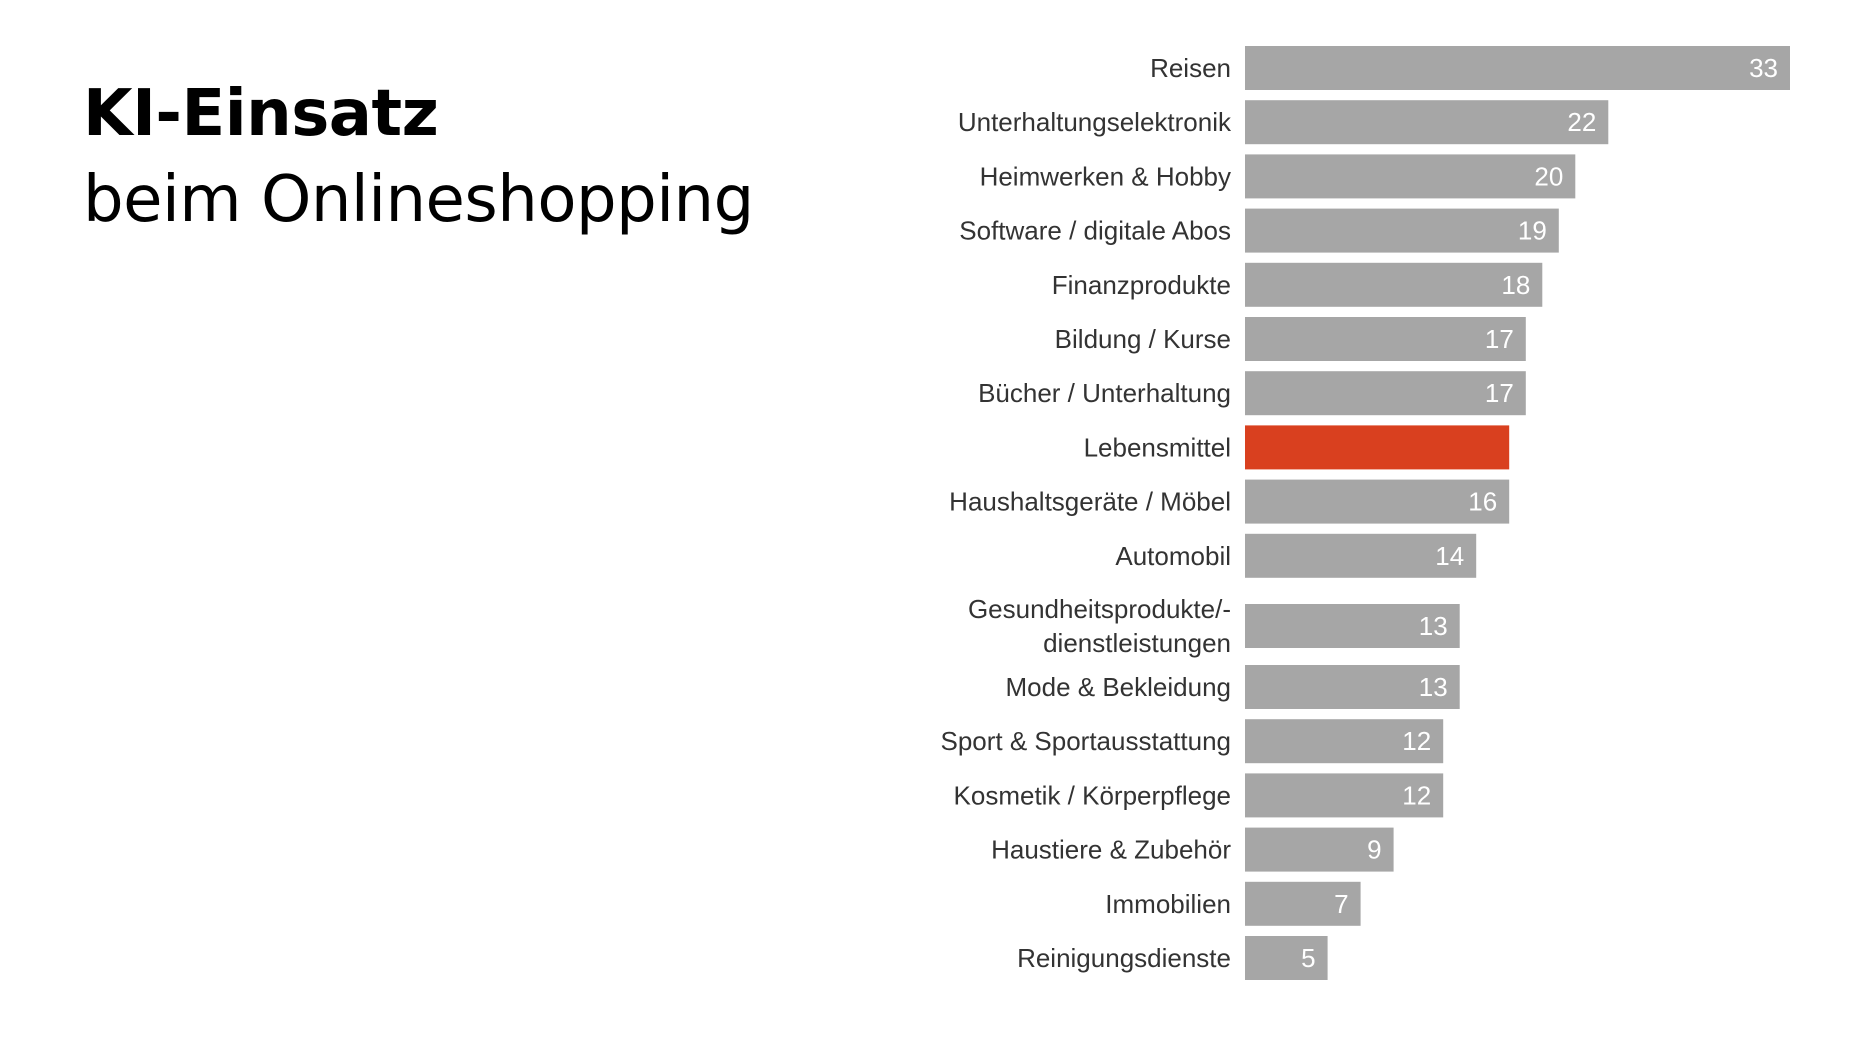 The height and width of the screenshot is (1040, 1858). What do you see at coordinates (418, 200) in the screenshot?
I see `chart-subtitle: beim Onlineshopping` at bounding box center [418, 200].